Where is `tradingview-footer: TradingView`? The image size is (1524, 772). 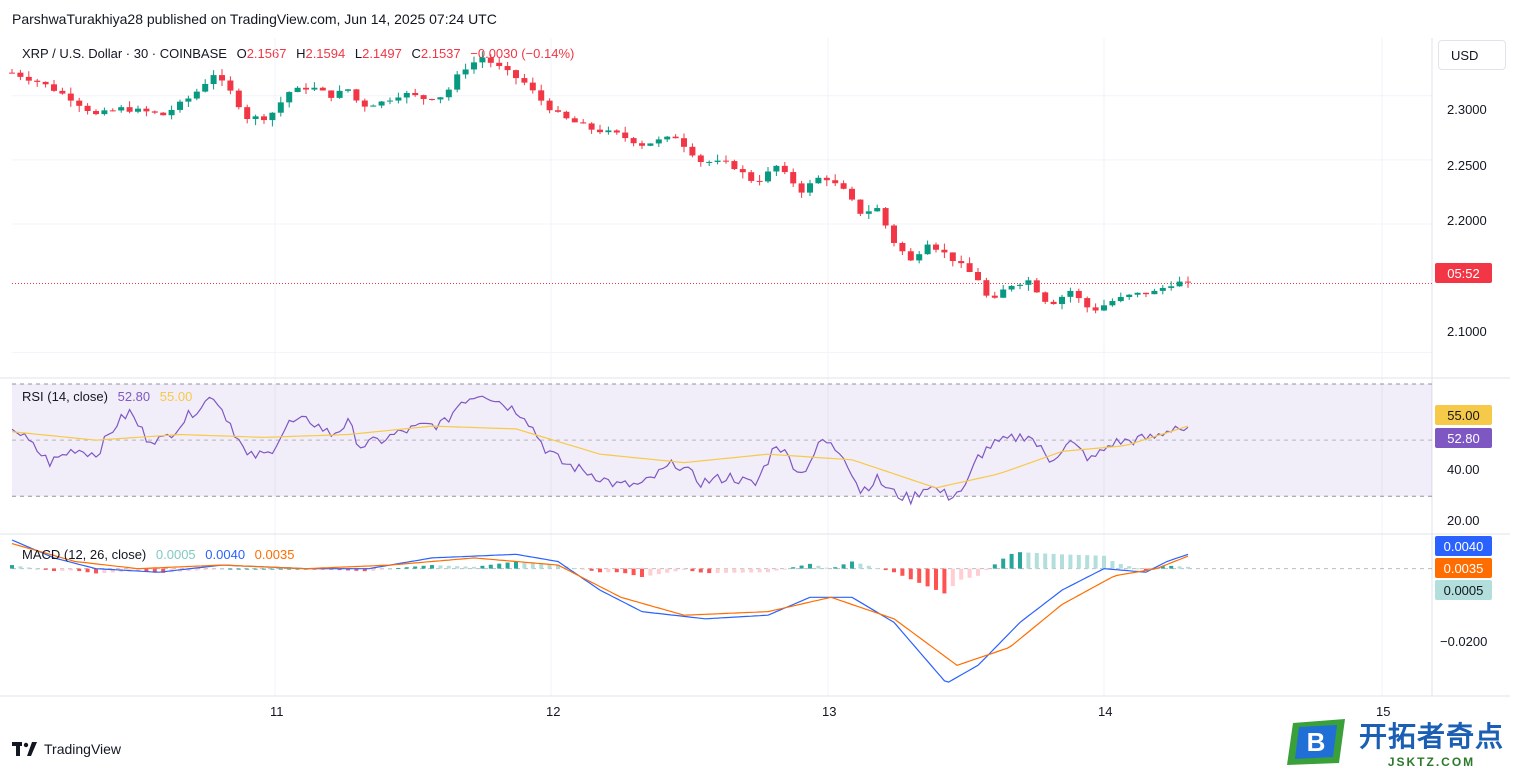
tradingview-footer: TradingView is located at coordinates (66, 749).